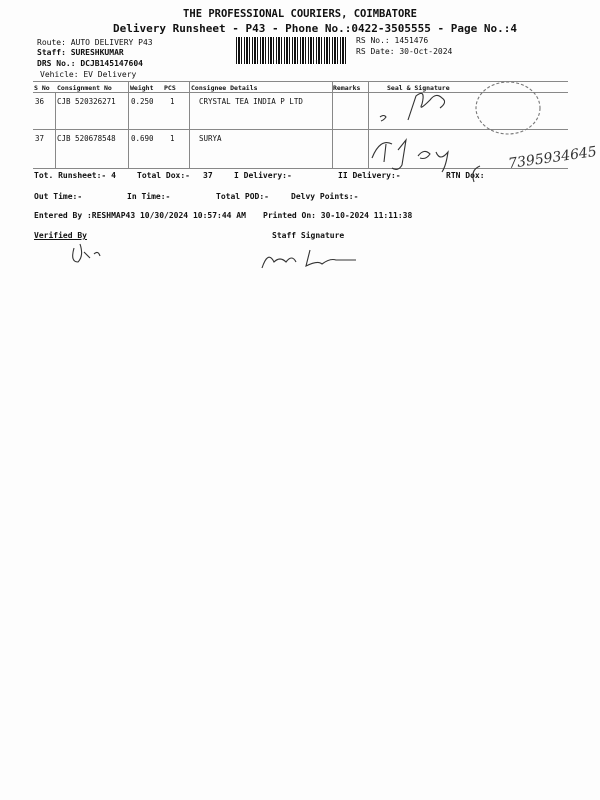 This screenshot has height=800, width=600. What do you see at coordinates (308, 259) in the screenshot?
I see `staff-signature` at bounding box center [308, 259].